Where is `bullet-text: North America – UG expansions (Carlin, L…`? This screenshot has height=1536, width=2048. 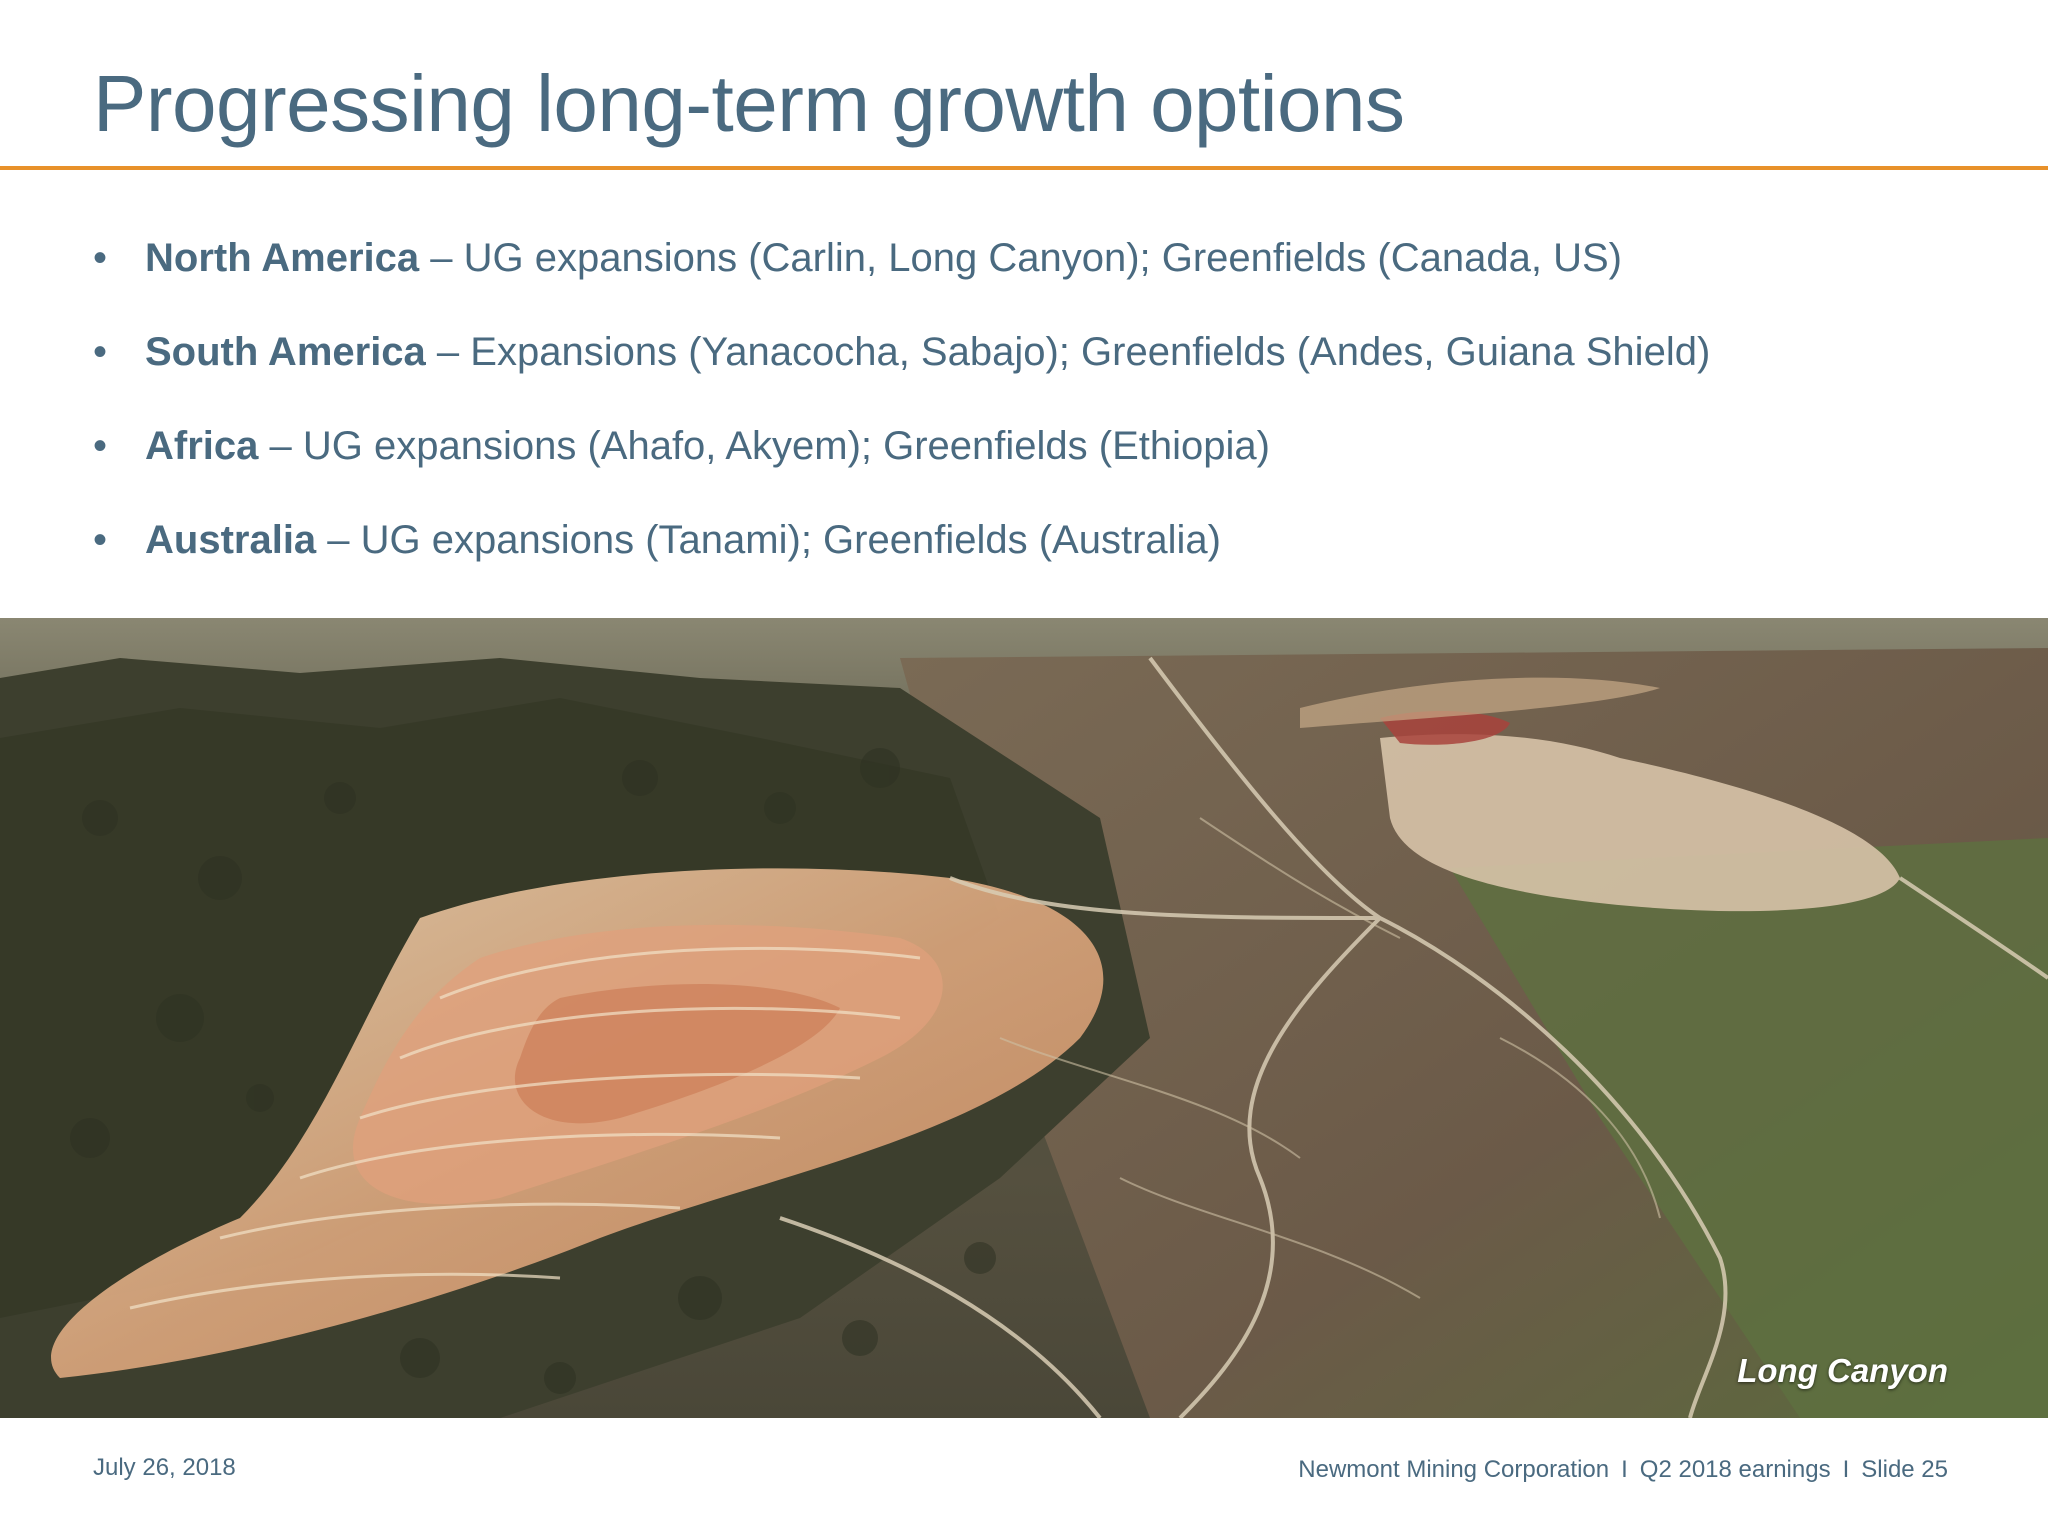
bullet-text: North America – UG expansions (Carlin, L… is located at coordinates (883, 258).